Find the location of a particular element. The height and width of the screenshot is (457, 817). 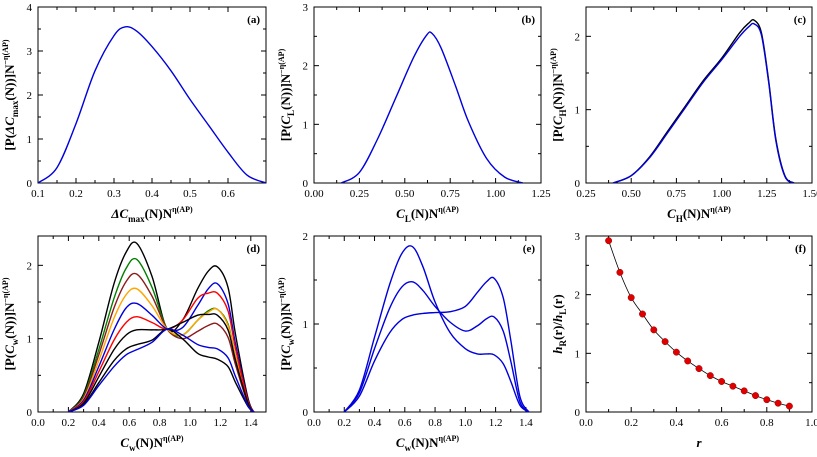

y-axis-label: hR(r)/hL(r) is located at coordinates (559, 323).